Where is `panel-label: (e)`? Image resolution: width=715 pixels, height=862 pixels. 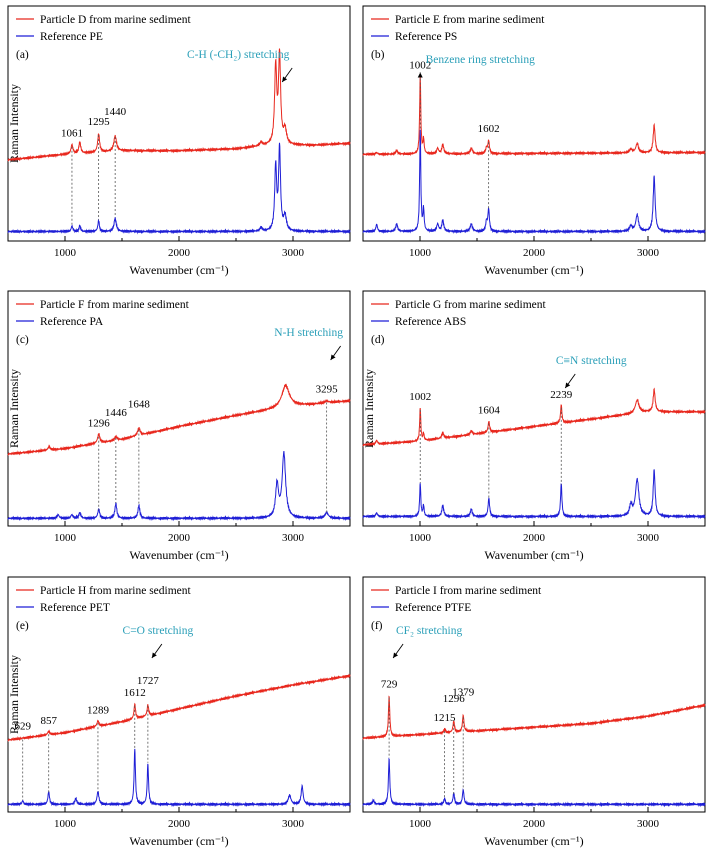
panel-label: (e) is located at coordinates (22, 626).